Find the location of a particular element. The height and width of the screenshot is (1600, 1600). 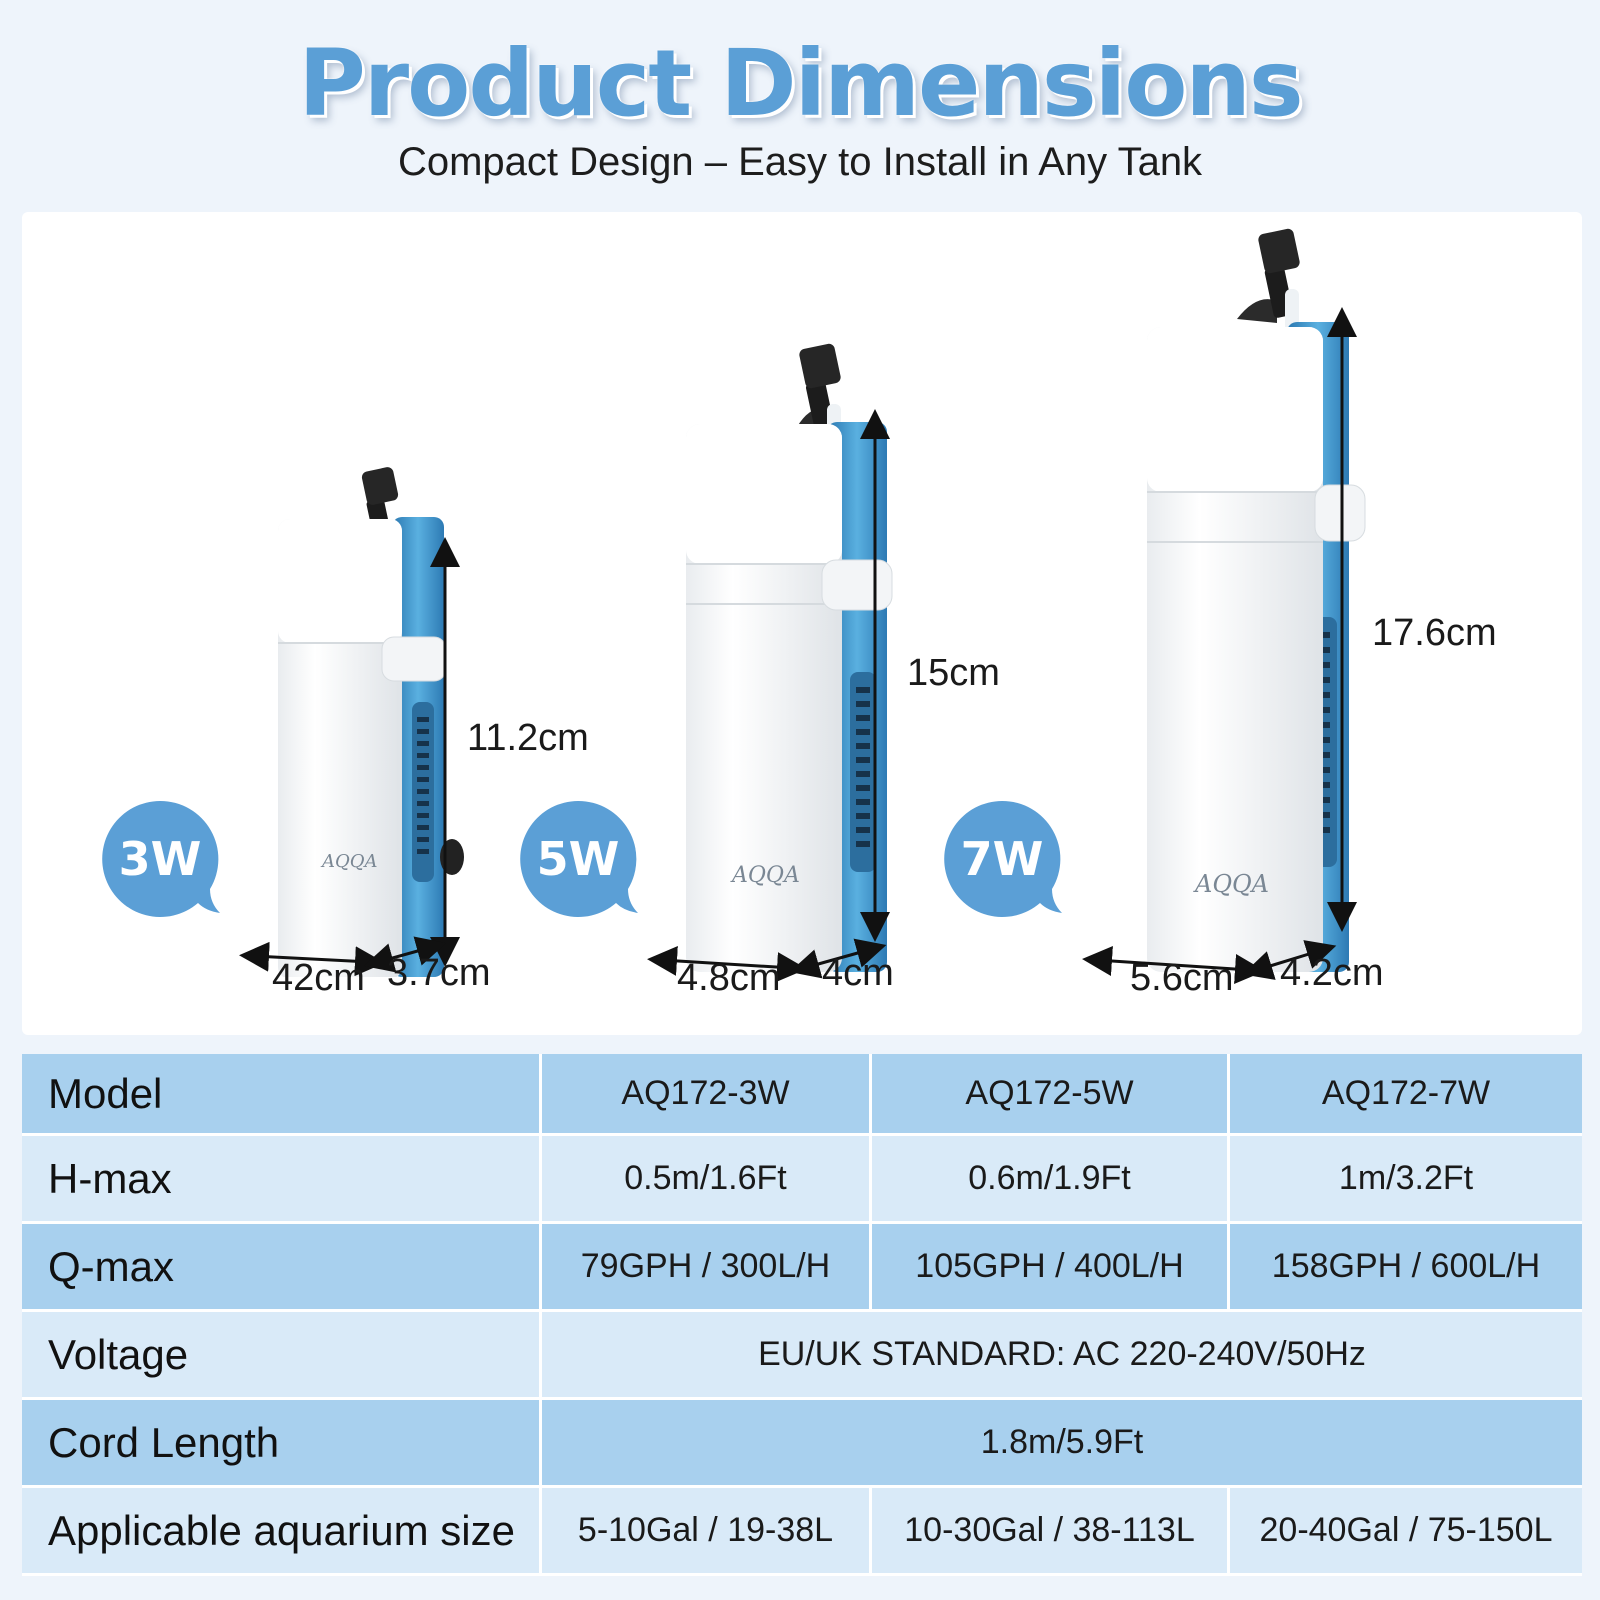

badge-7w-label: 7W is located at coordinates (1002, 859).